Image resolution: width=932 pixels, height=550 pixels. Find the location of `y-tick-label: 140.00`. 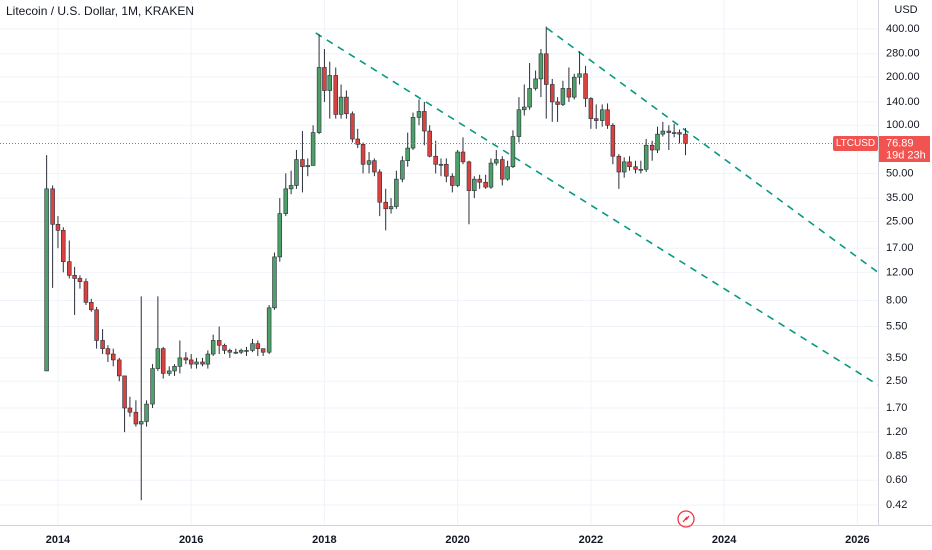

y-tick-label: 140.00 is located at coordinates (903, 102).